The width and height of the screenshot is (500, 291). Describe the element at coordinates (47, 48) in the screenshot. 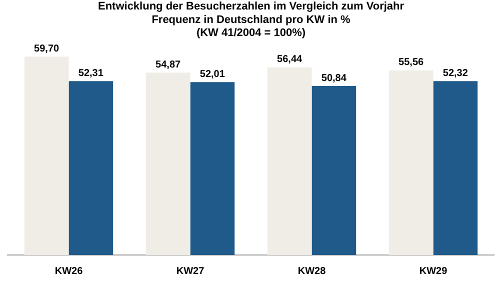

I see `data-label: 59,70` at that location.